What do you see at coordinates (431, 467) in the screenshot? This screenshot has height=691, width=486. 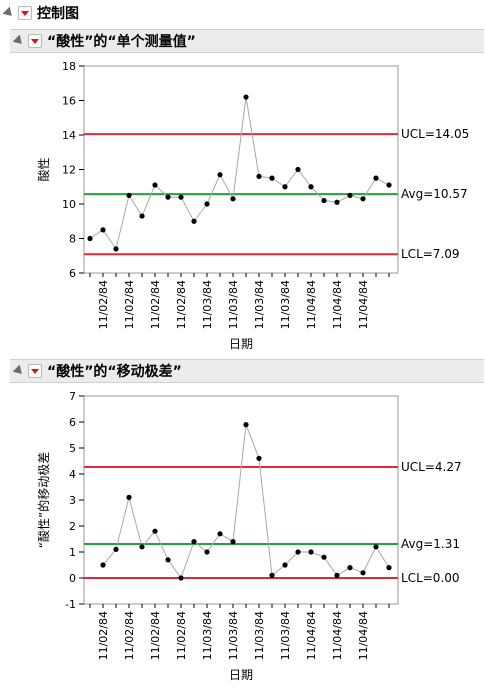 I see `ucl-label: UCL=4.27` at bounding box center [431, 467].